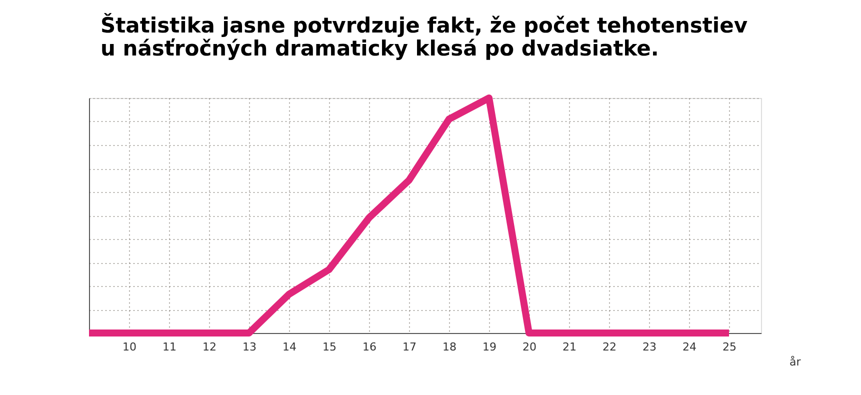 This screenshot has height=395, width=861. What do you see at coordinates (609, 347) in the screenshot?
I see `x-tick-label: 22` at bounding box center [609, 347].